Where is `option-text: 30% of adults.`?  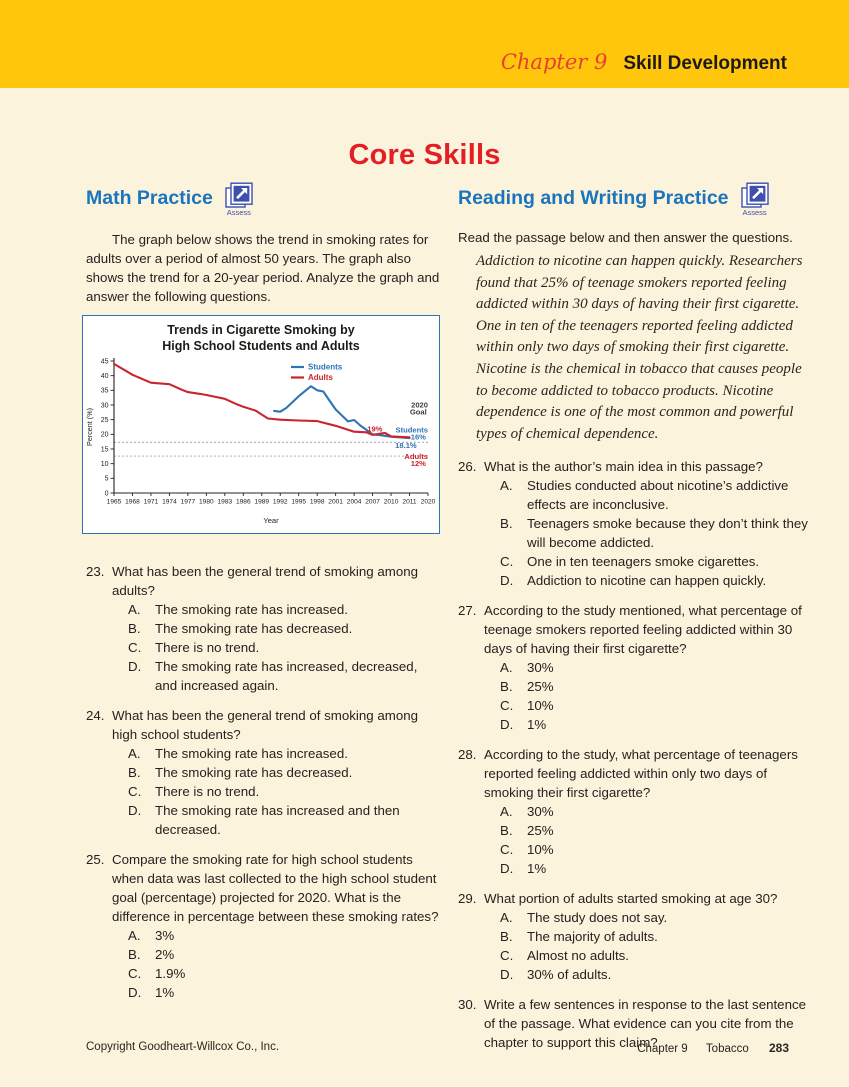
option-text: 30% of adults. is located at coordinates (569, 975).